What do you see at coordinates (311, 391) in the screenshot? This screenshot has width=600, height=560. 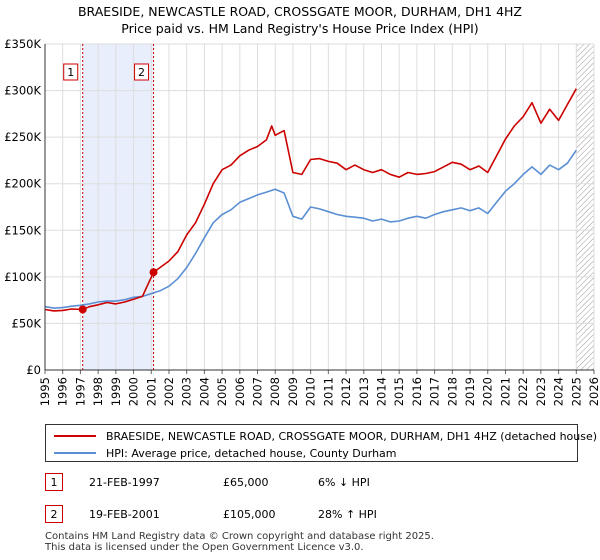 I see `x-tick-label: 2010` at bounding box center [311, 391].